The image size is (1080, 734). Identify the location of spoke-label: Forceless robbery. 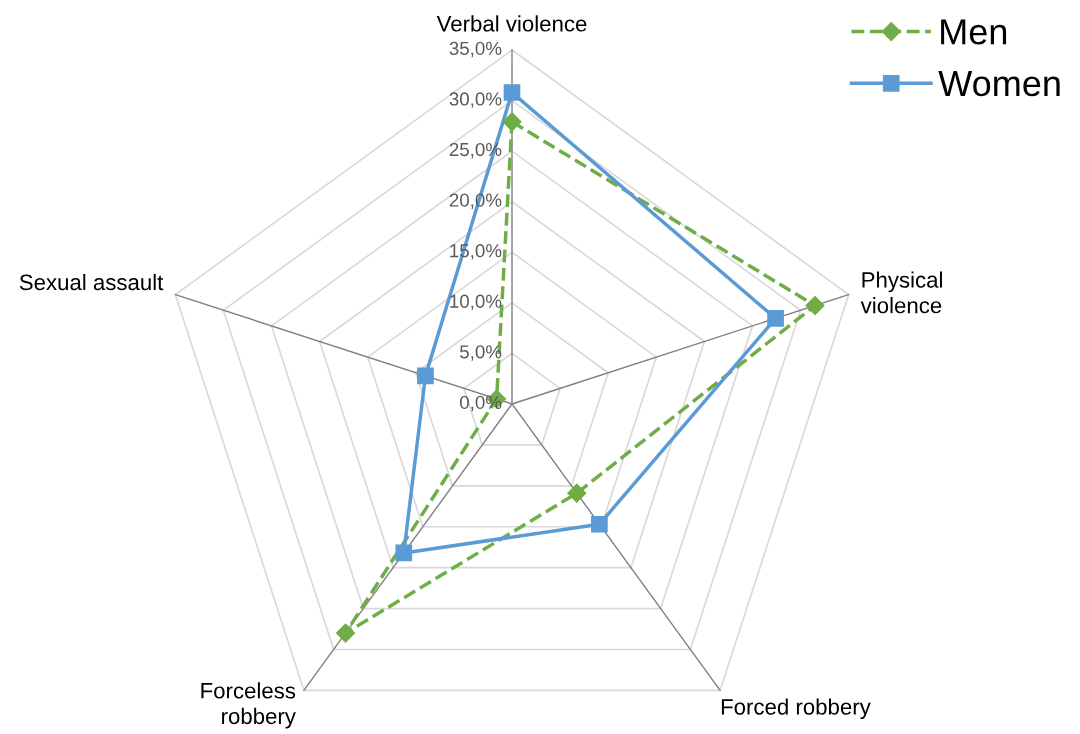
(248, 705).